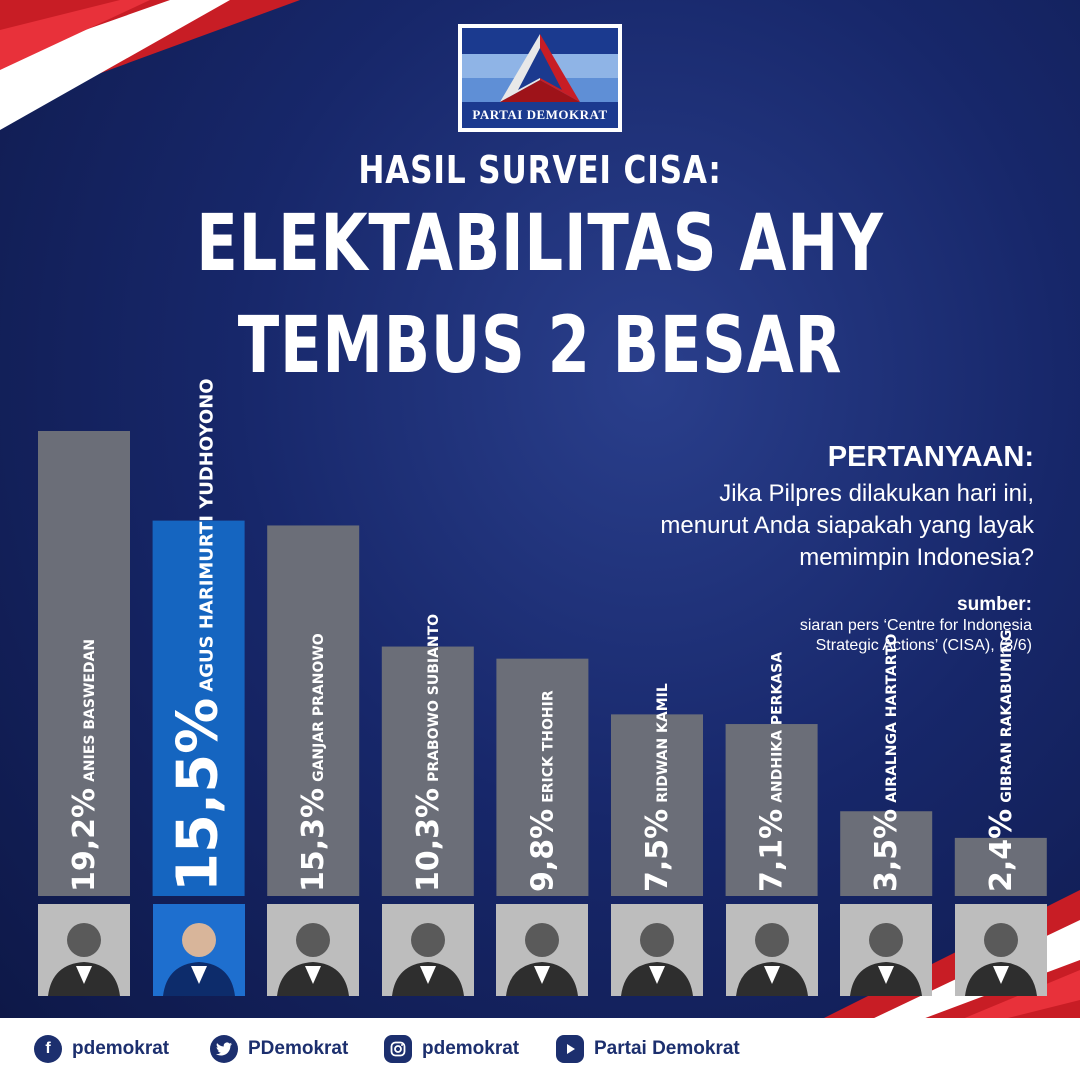 This screenshot has height=1080, width=1080. What do you see at coordinates (540, 346) in the screenshot?
I see `page-title-line2: TEMBUS 2 BESAR` at bounding box center [540, 346].